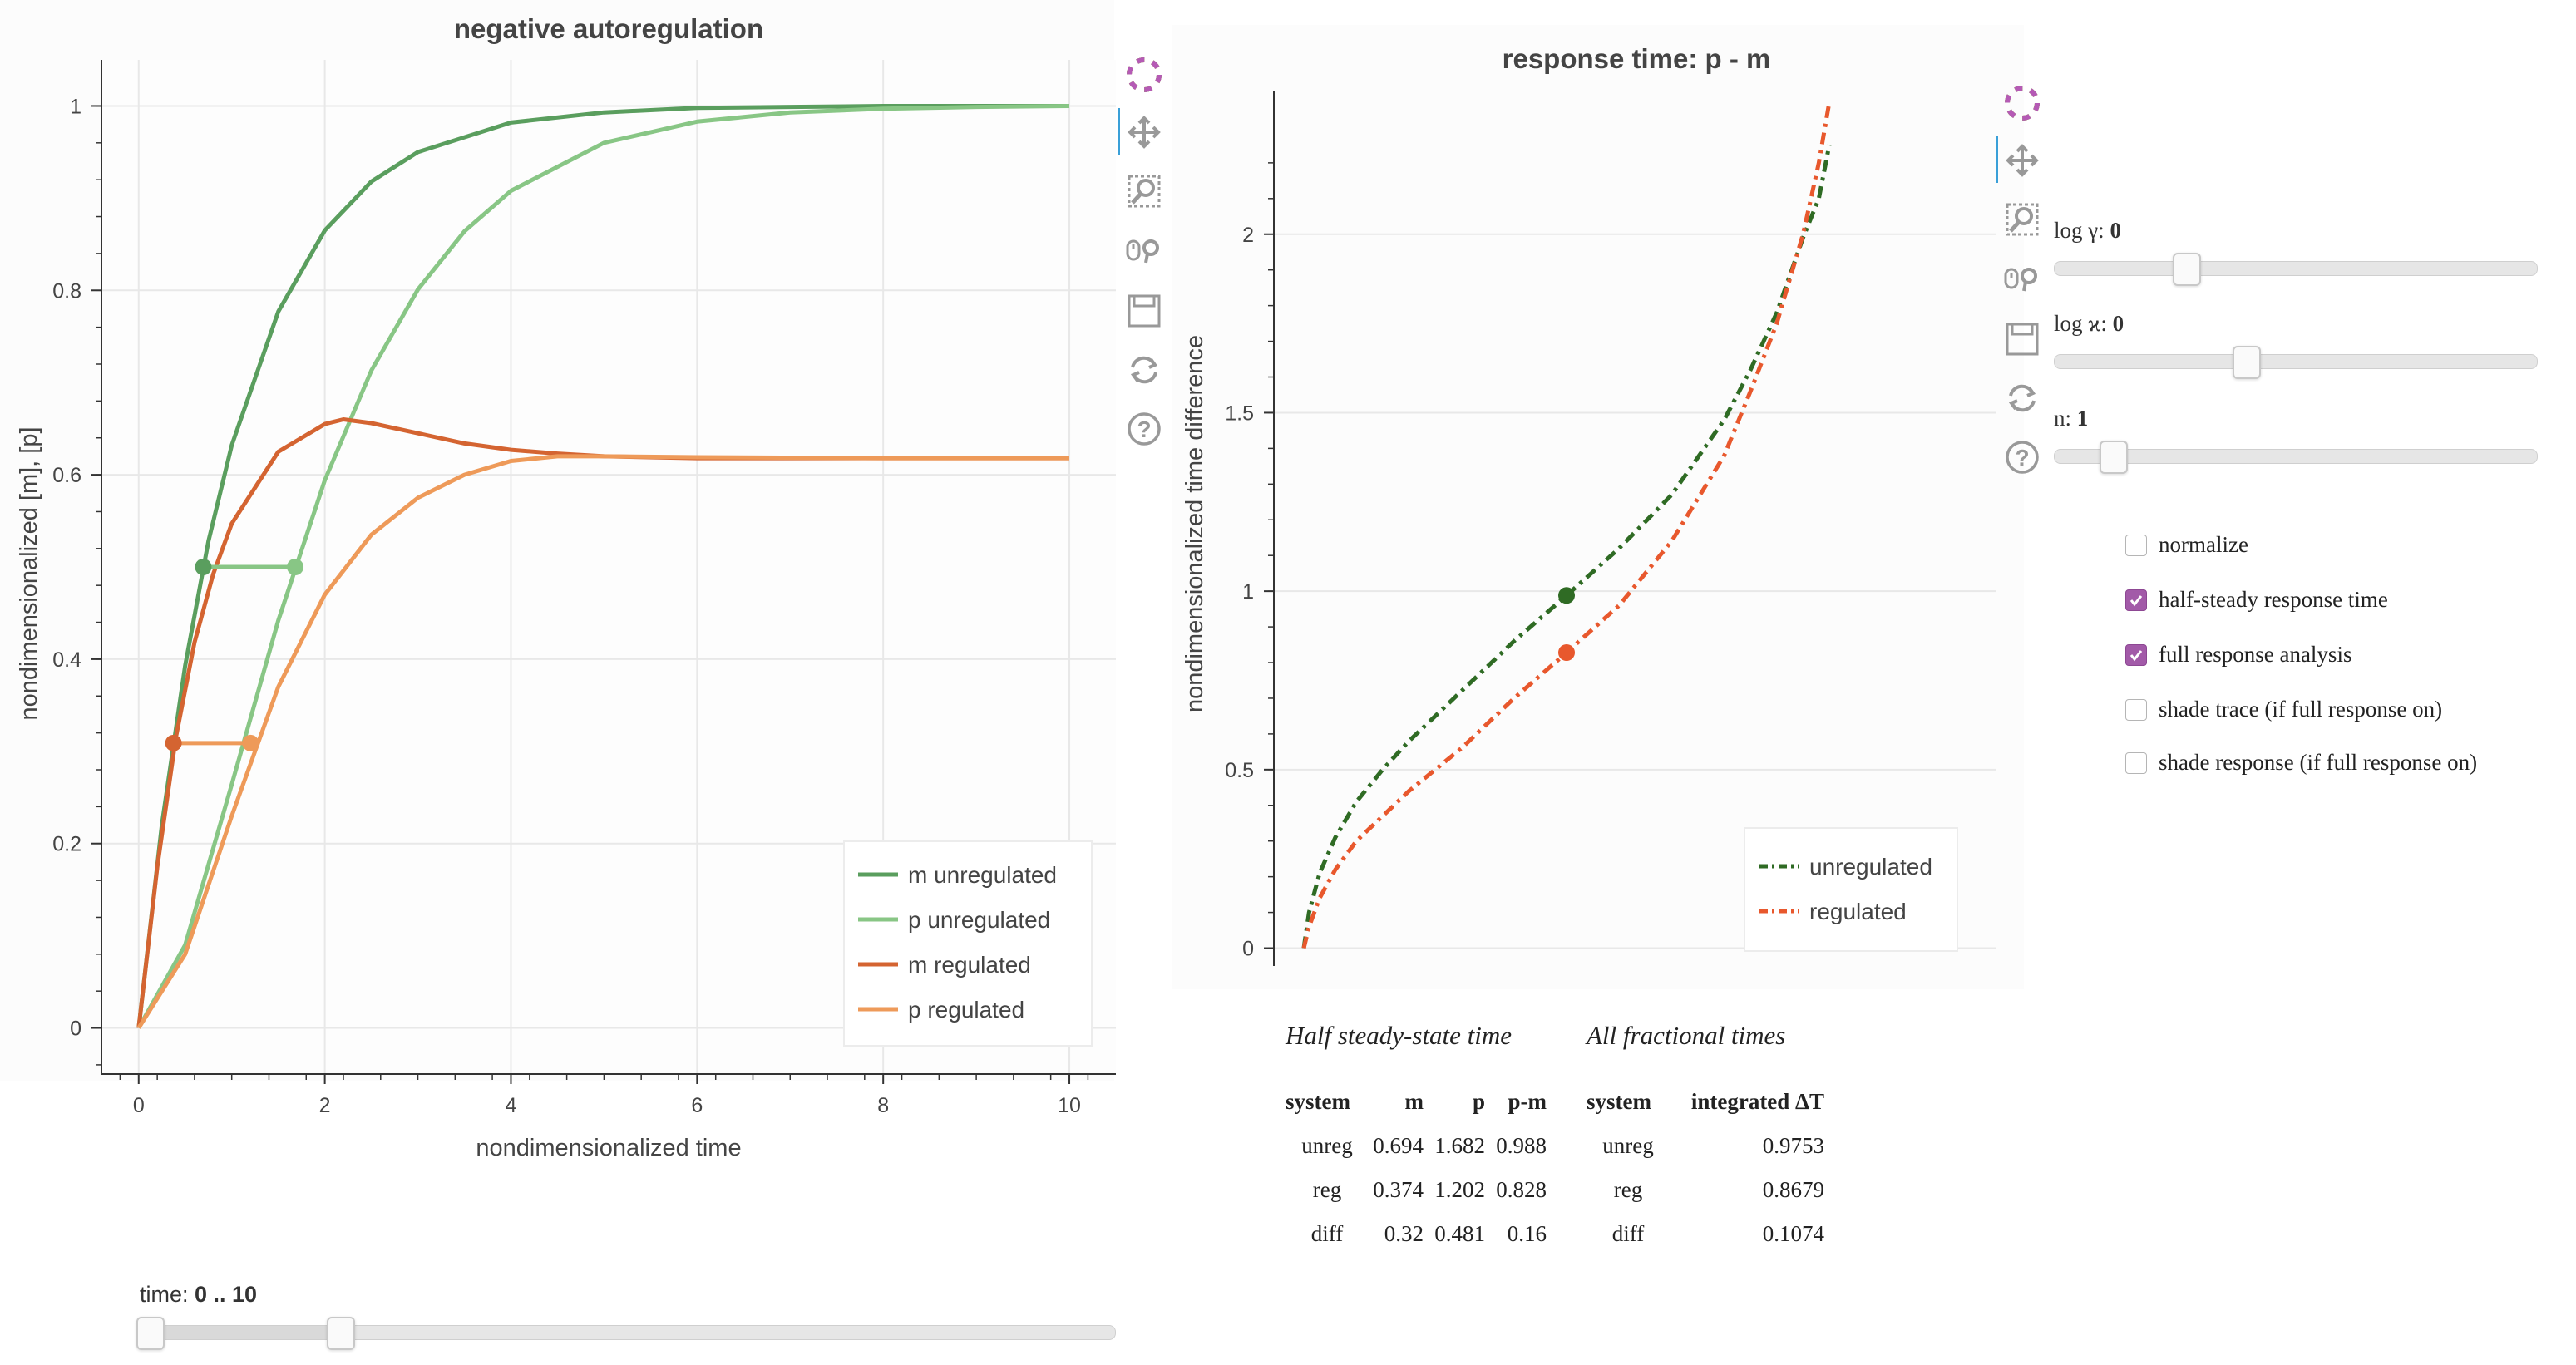 The width and height of the screenshot is (2576, 1365). Describe the element at coordinates (1793, 1233) in the screenshot. I see `table-cell: 0.1074` at that location.